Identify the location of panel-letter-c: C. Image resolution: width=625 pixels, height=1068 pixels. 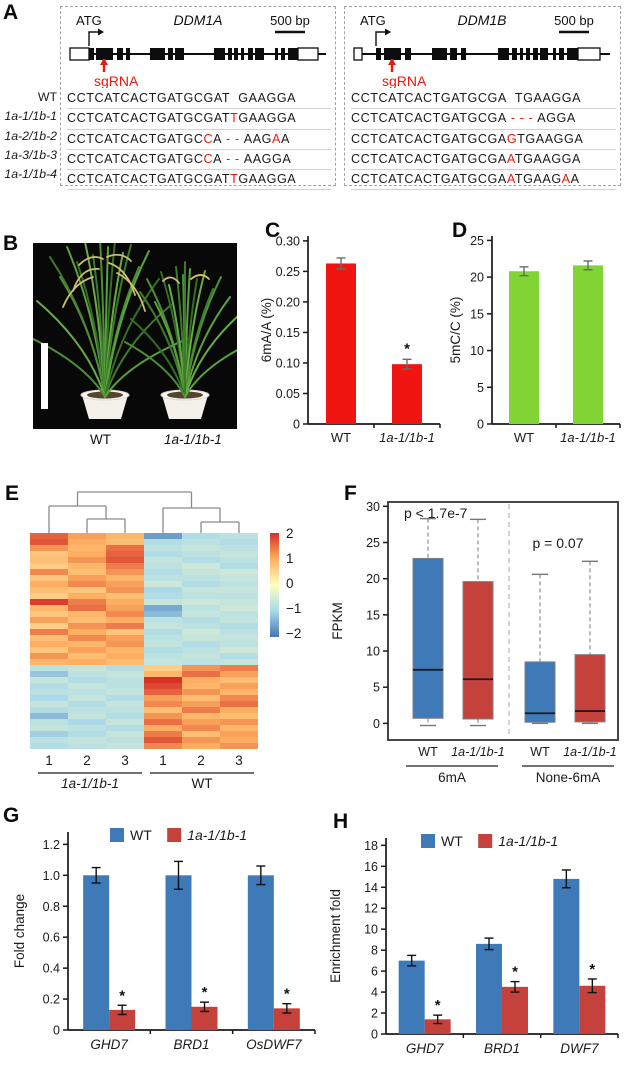
(273, 230).